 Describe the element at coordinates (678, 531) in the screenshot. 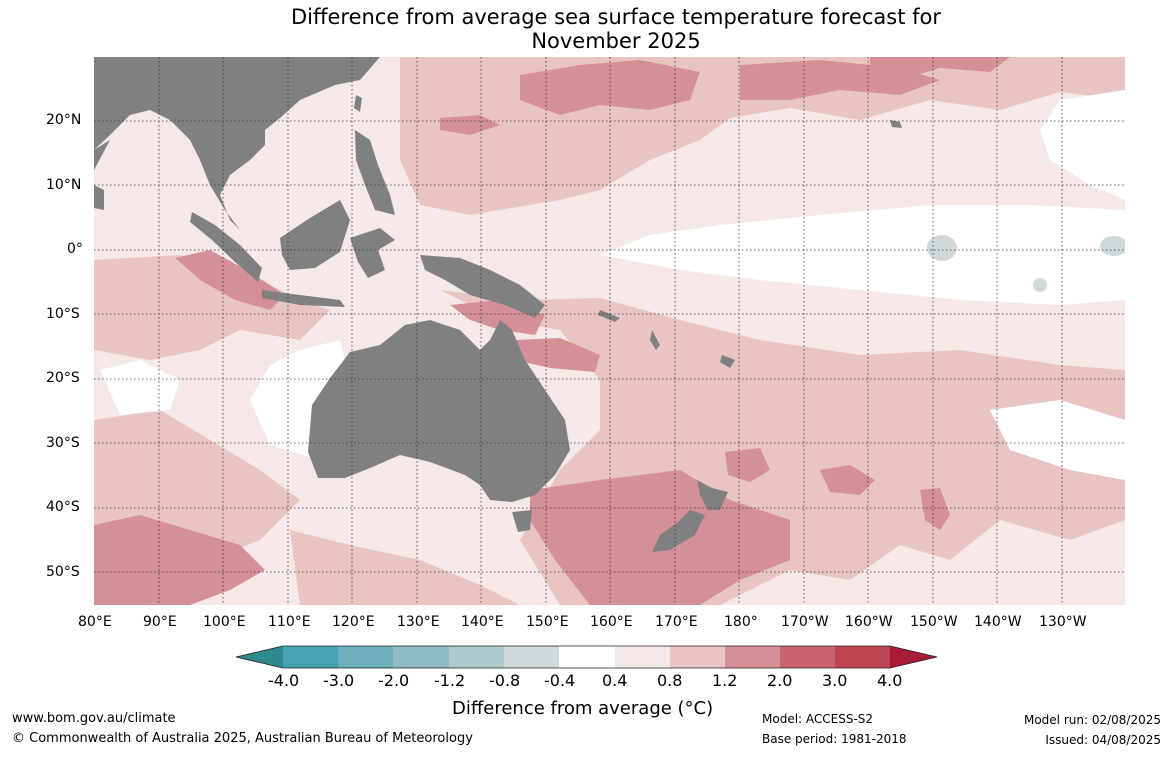

I see `land-new-zealand-south` at that location.